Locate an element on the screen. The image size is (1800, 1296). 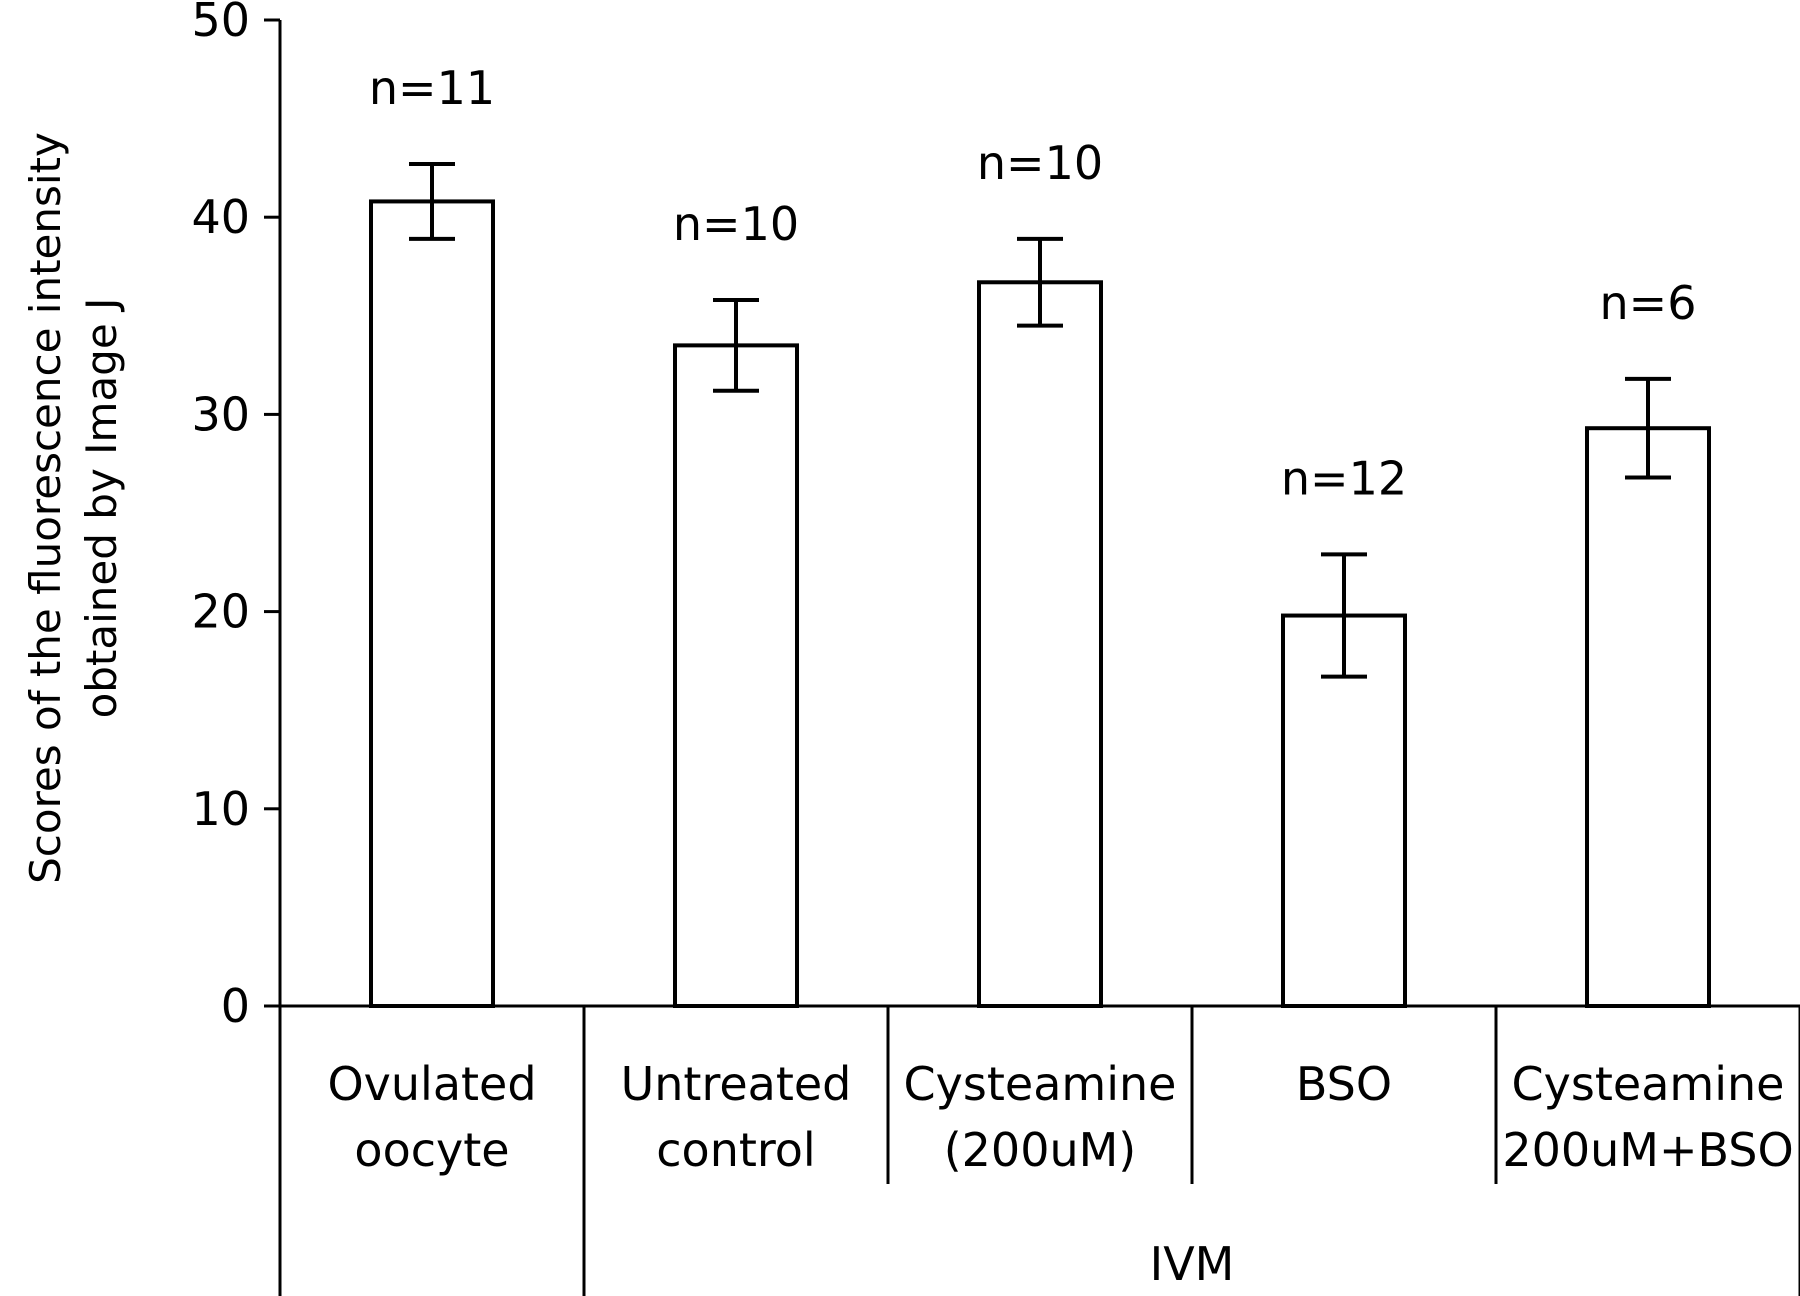
y-tick-label: 40 is located at coordinates (220, 217).